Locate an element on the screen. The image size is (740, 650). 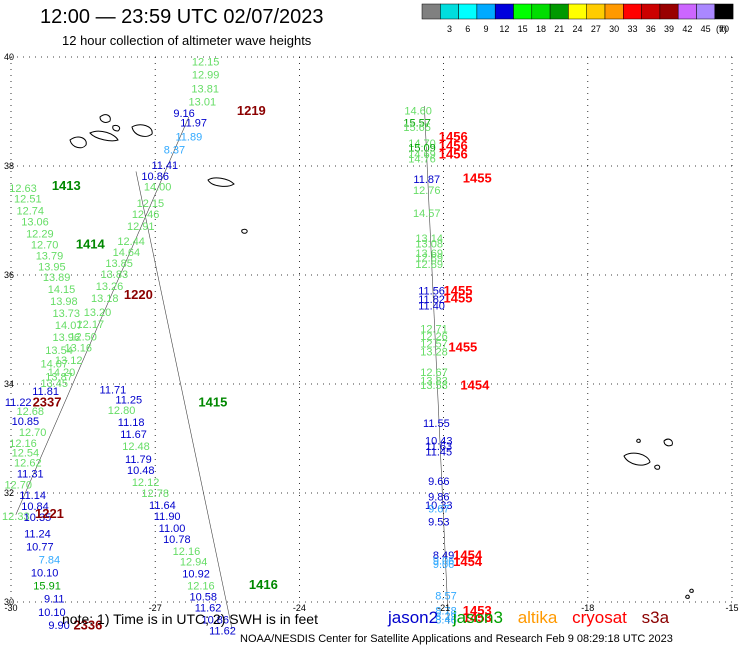
wave-height-label: 13.16 is located at coordinates (79, 348).